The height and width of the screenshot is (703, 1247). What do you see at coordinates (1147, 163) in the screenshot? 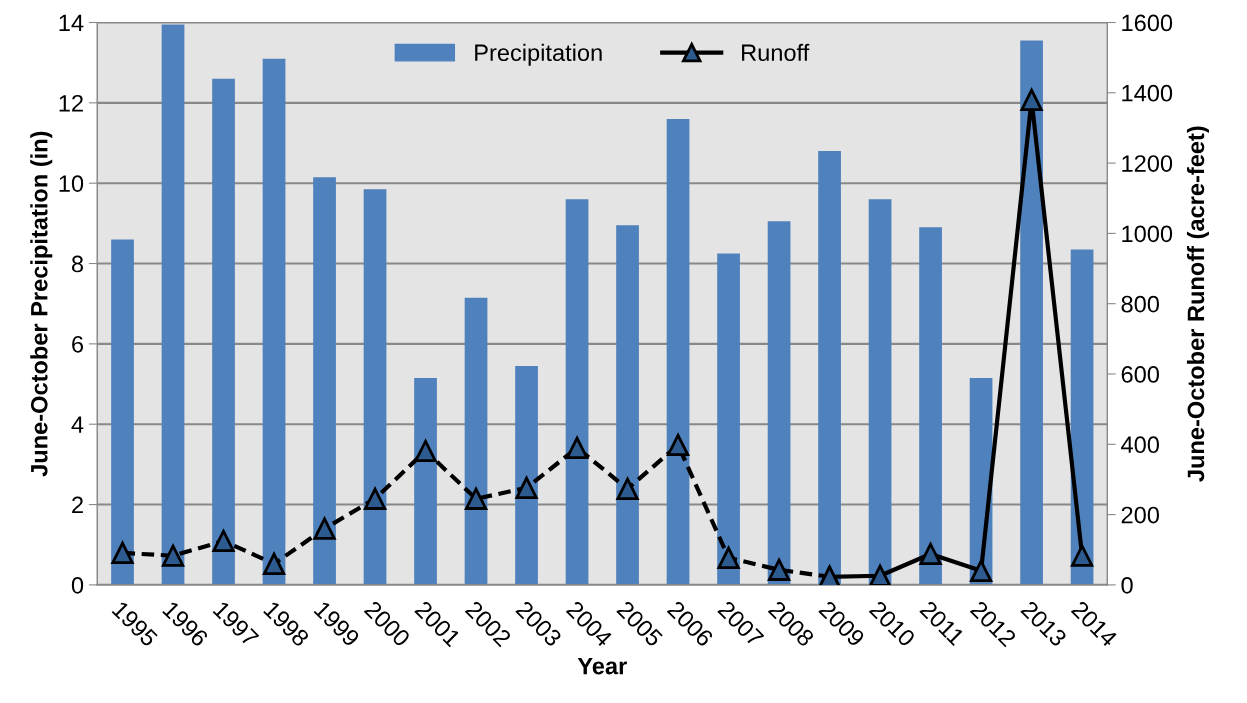
I see `y2-tick-label: 1200` at bounding box center [1147, 163].